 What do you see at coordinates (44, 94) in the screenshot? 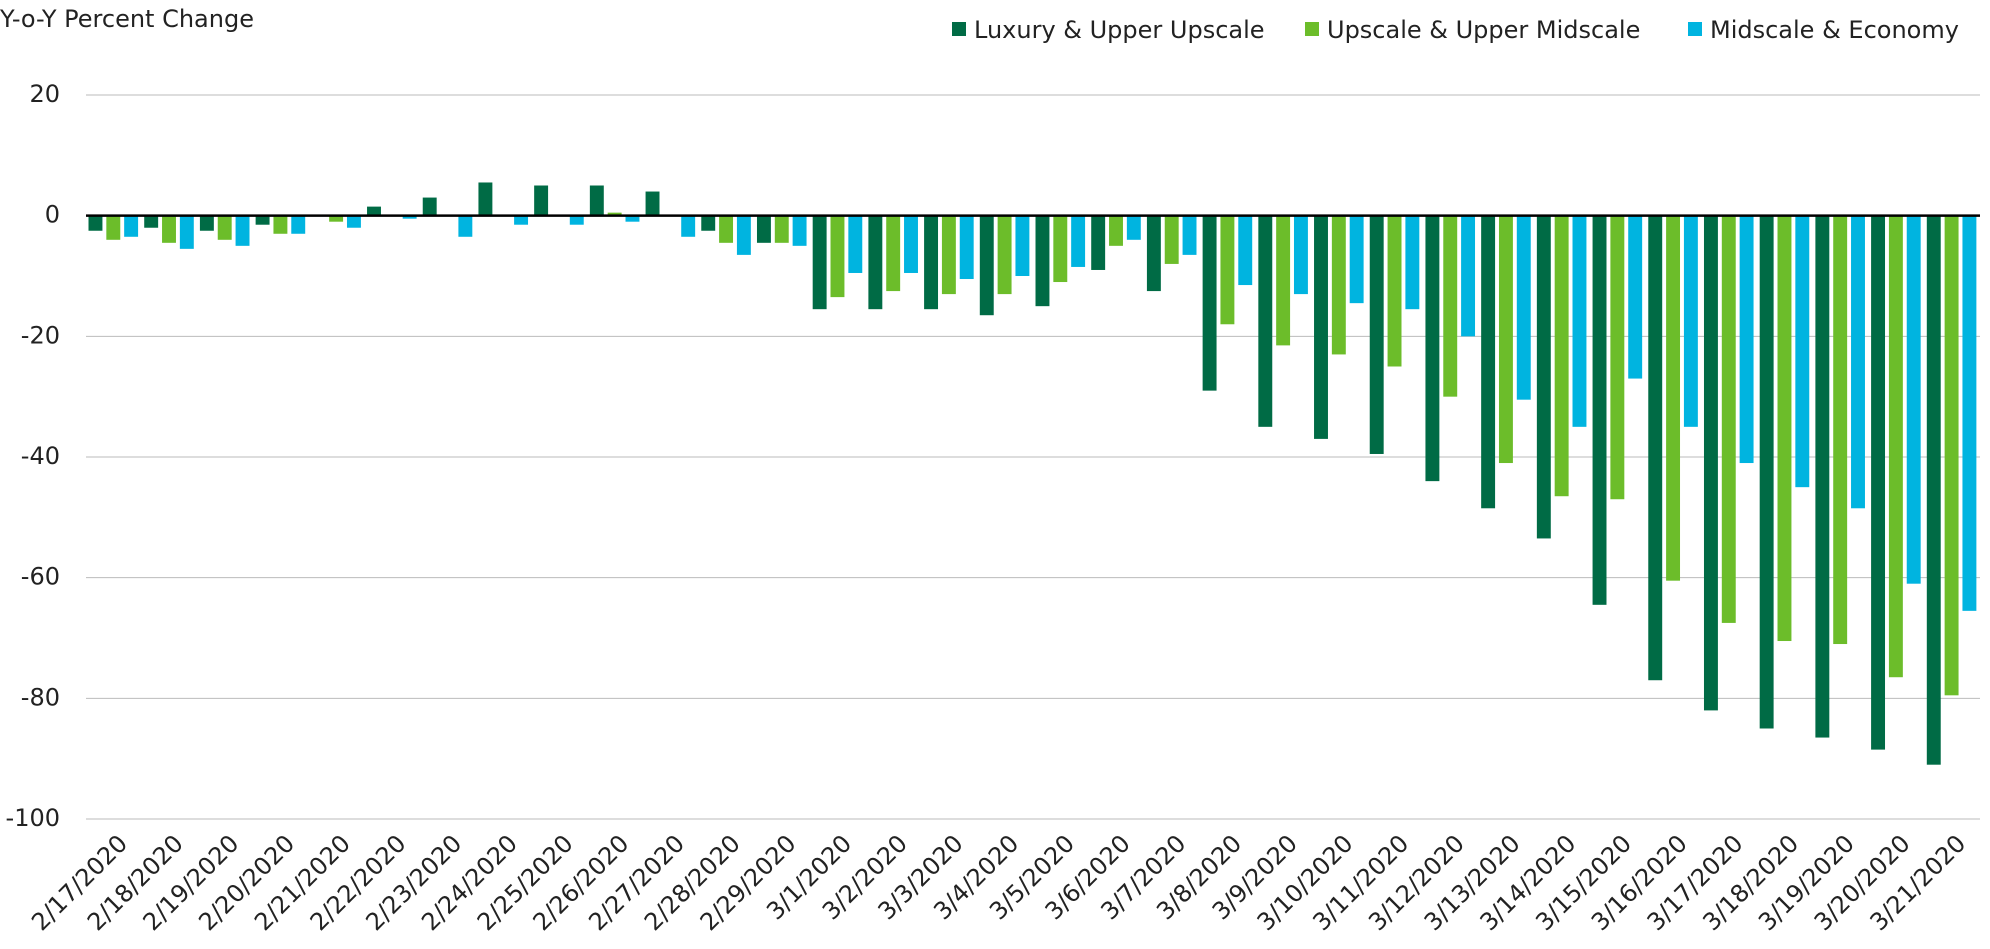
I see `y-tick-label: 20` at bounding box center [44, 94].